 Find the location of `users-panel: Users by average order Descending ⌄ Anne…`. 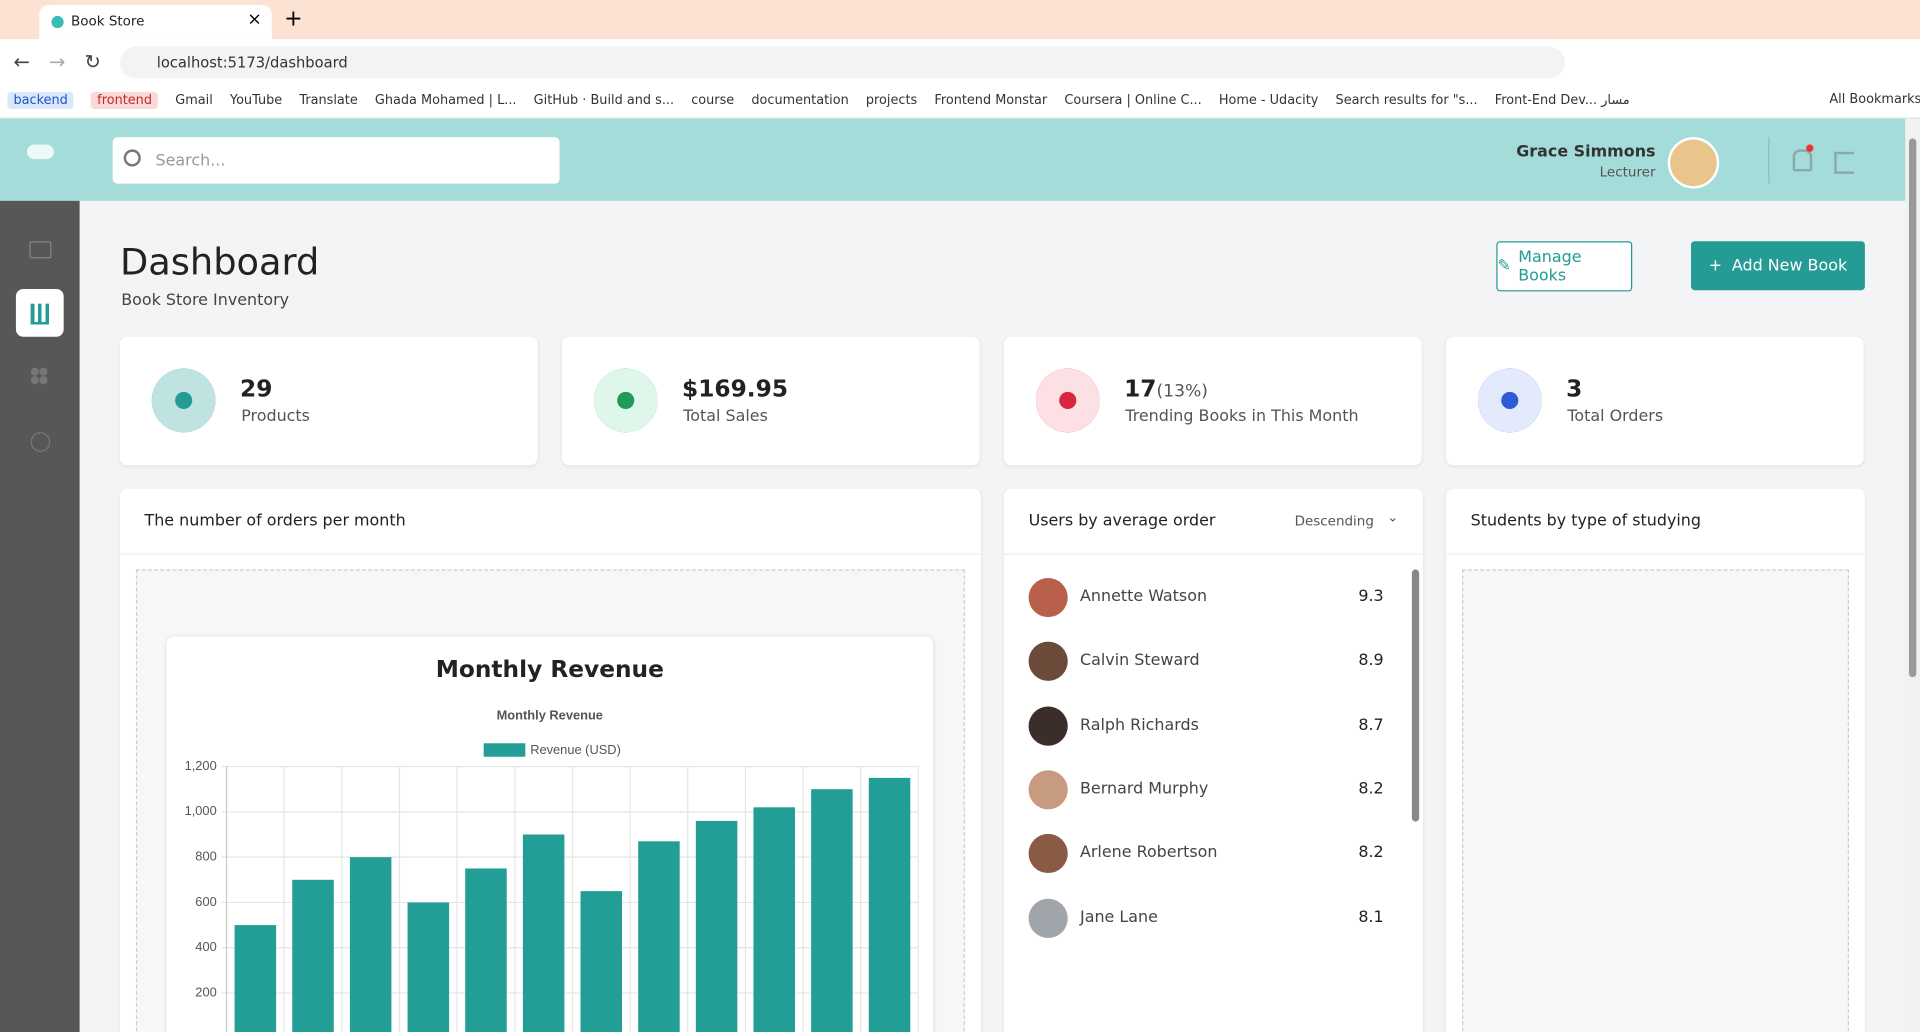

users-panel: Users by average order Descending ⌄ Anne… is located at coordinates (1213, 760).